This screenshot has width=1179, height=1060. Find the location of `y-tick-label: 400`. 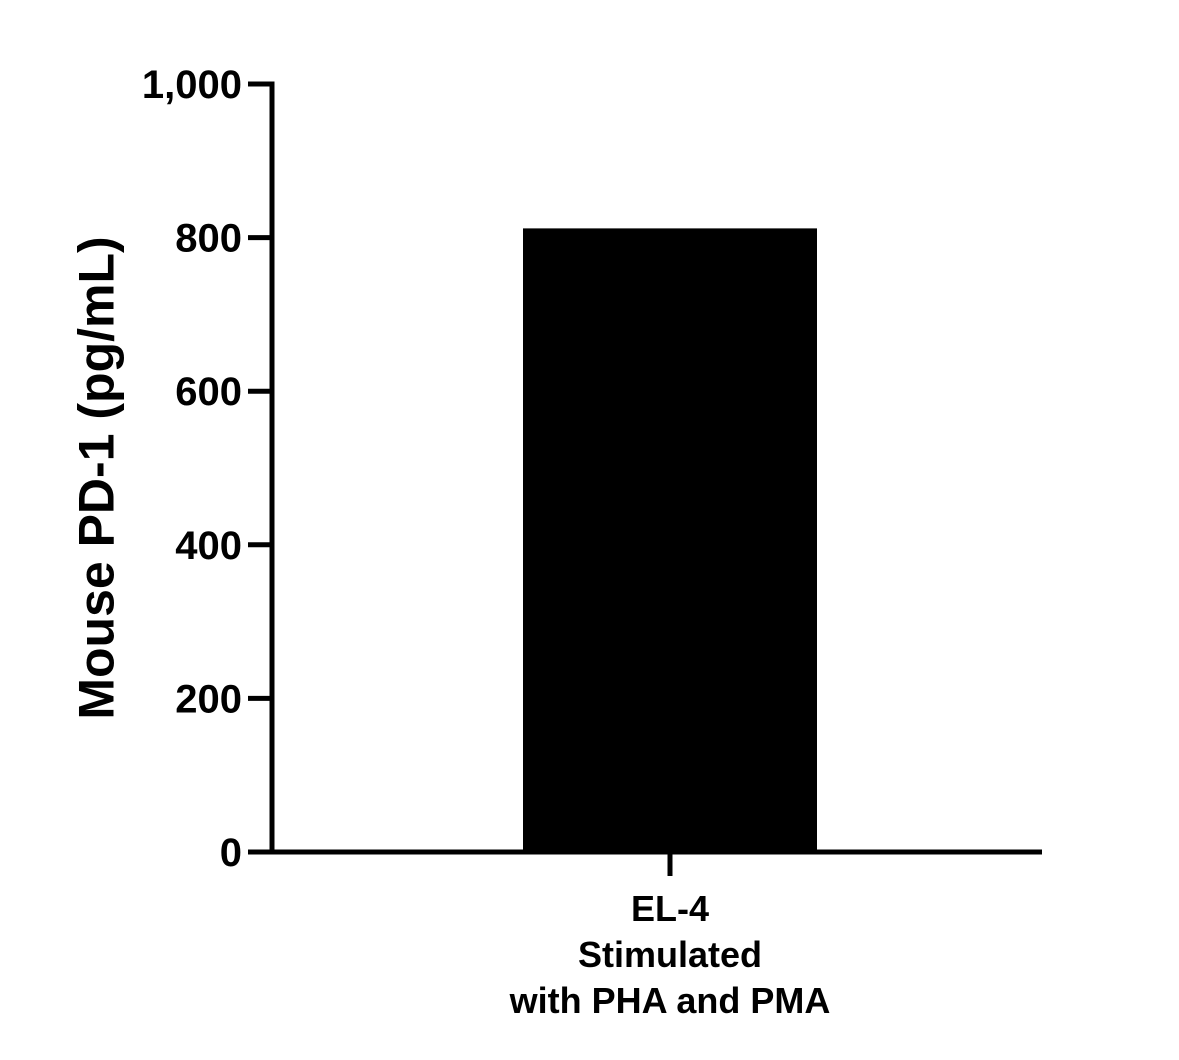

y-tick-label: 400 is located at coordinates (208, 546).